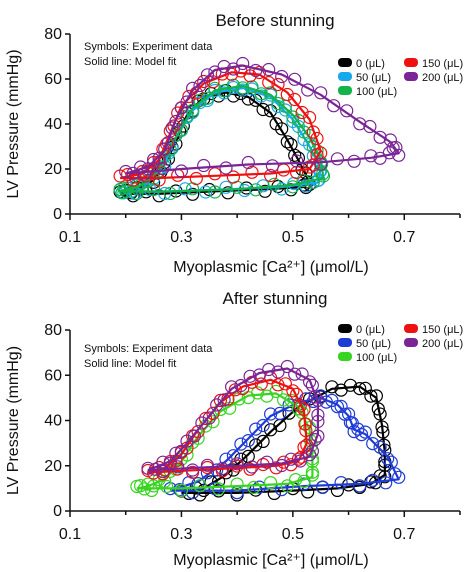 The image size is (468, 572). What do you see at coordinates (148, 47) in the screenshot?
I see `annotation-note: Symbols: Experiment data` at bounding box center [148, 47].